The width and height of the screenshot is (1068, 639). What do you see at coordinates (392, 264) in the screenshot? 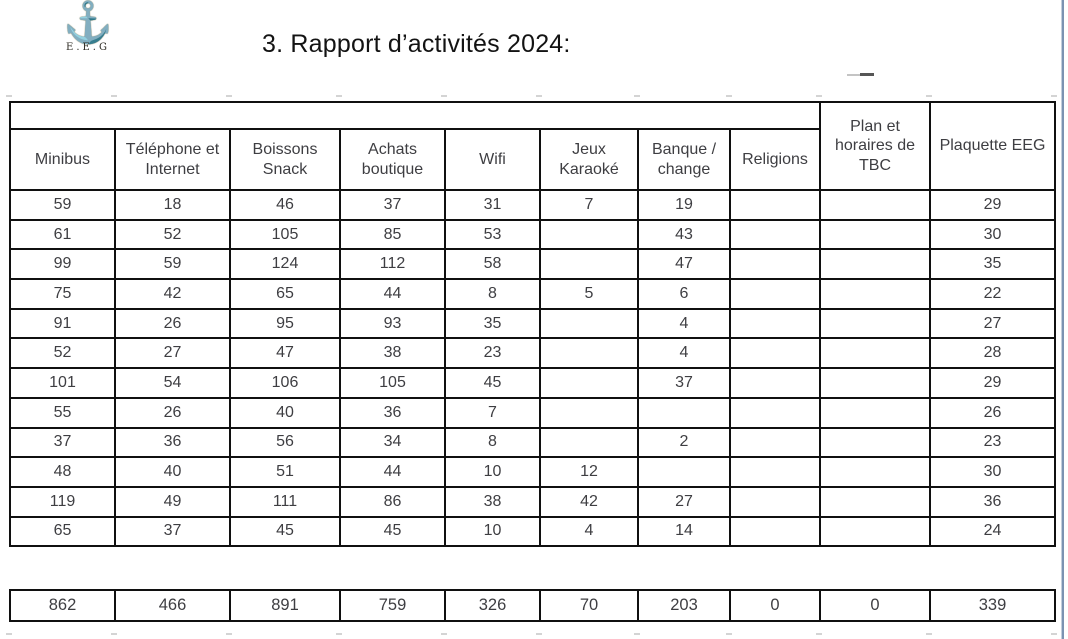
I see `table-cell: 112` at bounding box center [392, 264].